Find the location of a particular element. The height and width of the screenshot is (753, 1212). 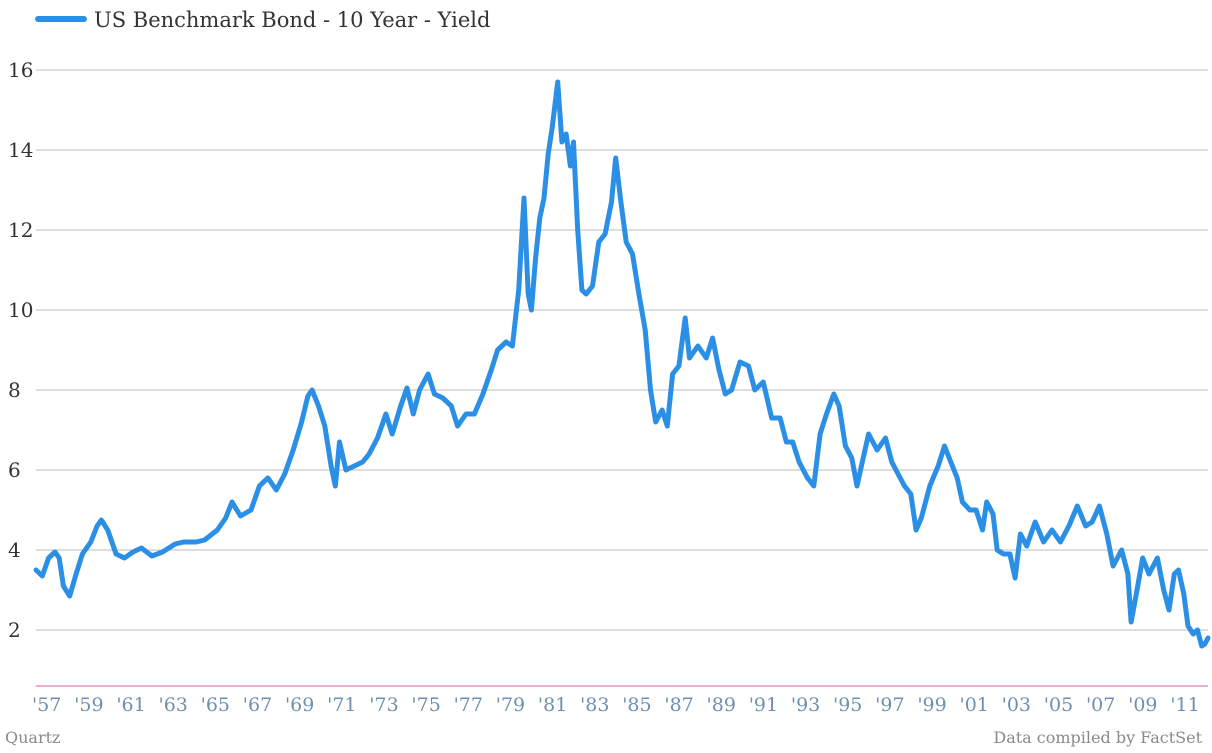

y-tick-labels: 2 4 6 8 10 12 14 16 is located at coordinates (20, 350).